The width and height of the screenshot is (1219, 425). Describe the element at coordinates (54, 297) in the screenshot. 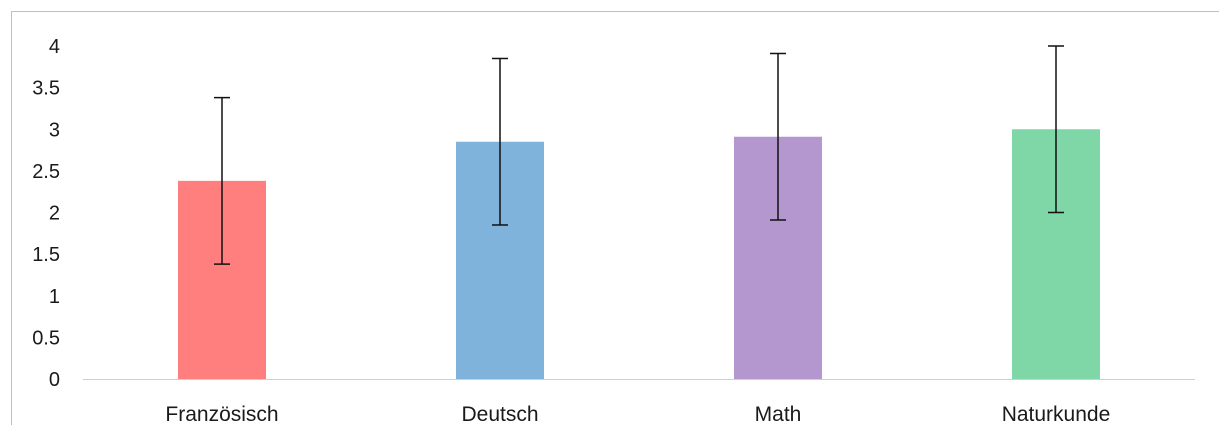

I see `y-tick-label: 1` at that location.